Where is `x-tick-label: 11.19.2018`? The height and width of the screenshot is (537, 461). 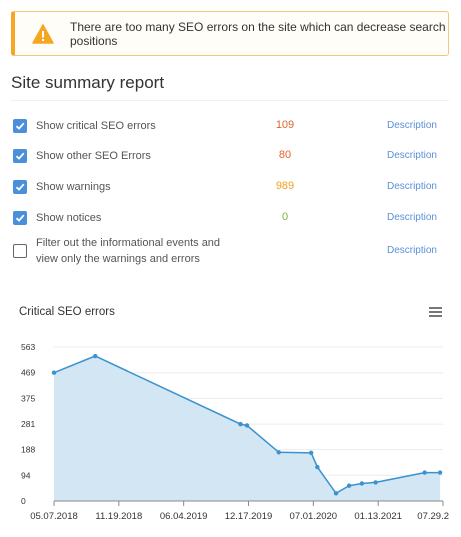 x-tick-label: 11.19.2018 is located at coordinates (118, 516).